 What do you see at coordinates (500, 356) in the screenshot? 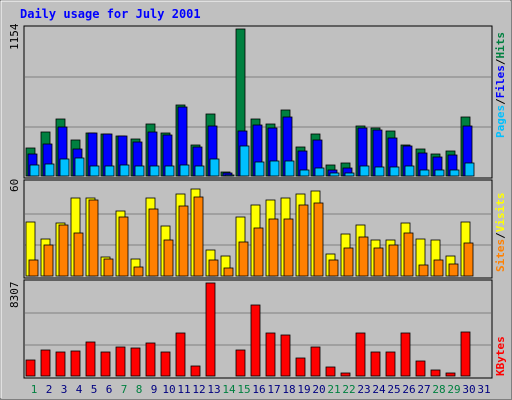
I see `legend-kbytes: KBytes` at bounding box center [500, 356].